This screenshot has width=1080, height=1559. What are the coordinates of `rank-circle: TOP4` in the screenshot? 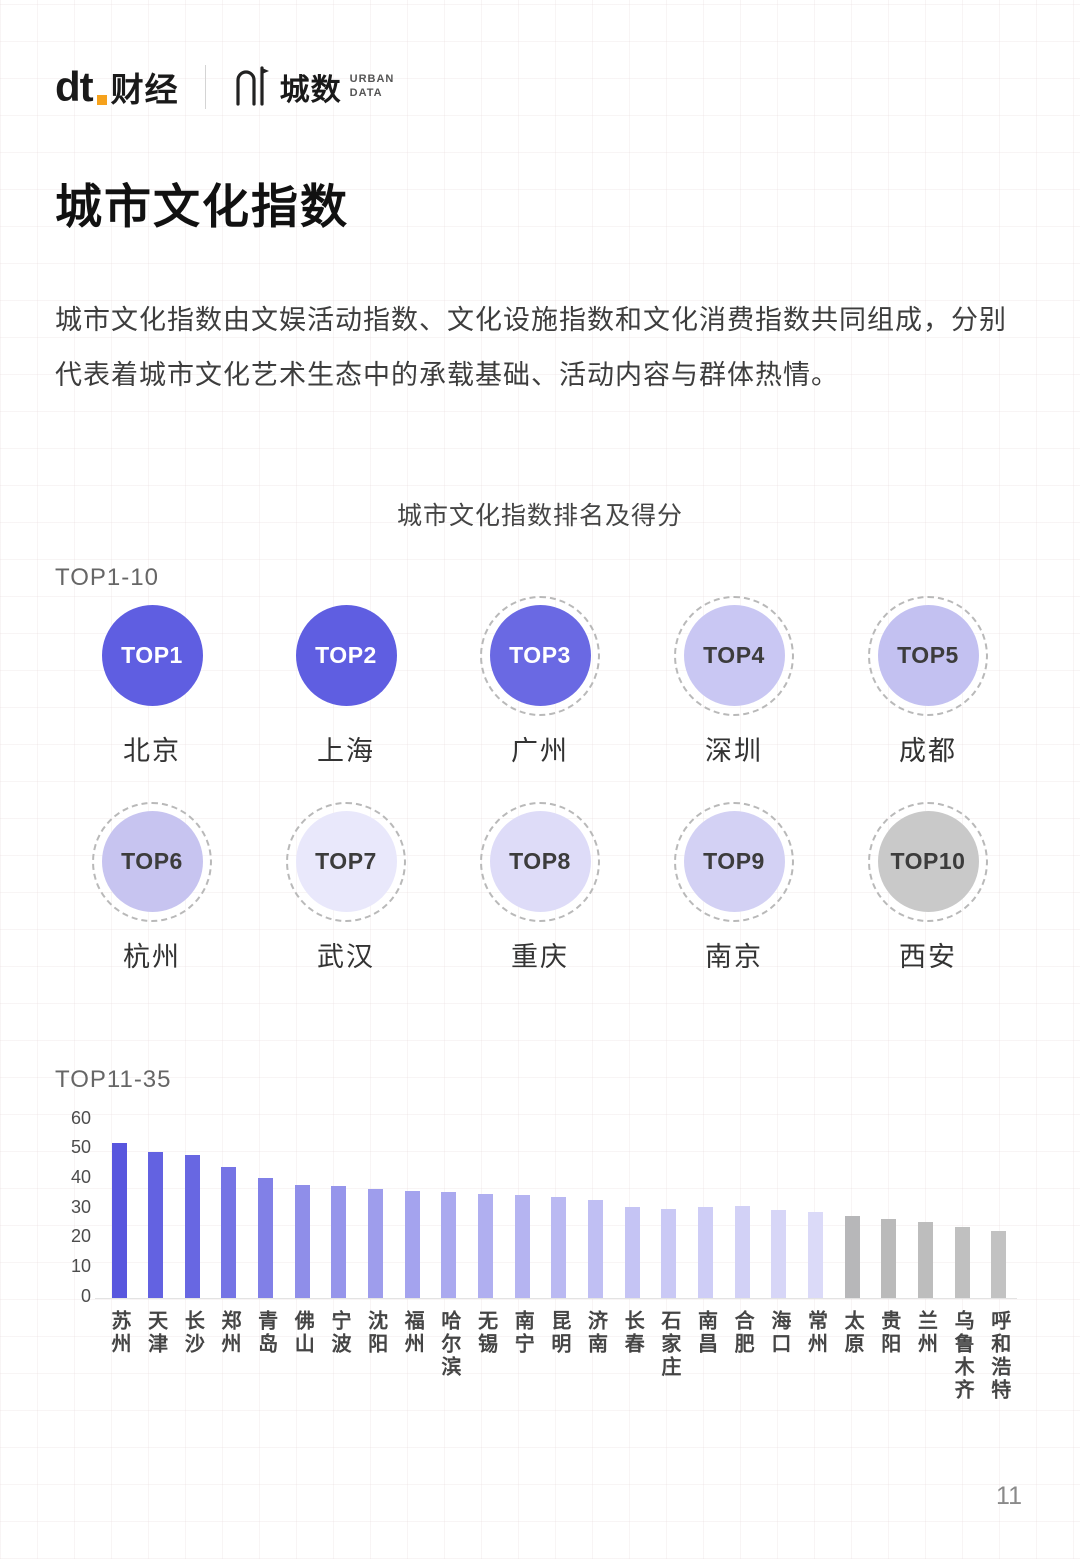 It's located at (734, 656).